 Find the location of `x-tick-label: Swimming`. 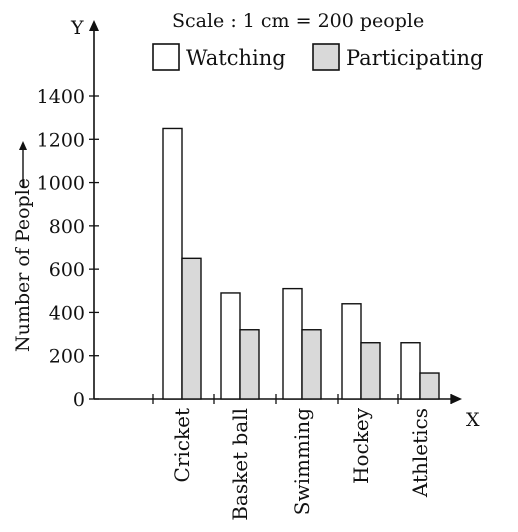

x-tick-label: Swimming is located at coordinates (302, 461).